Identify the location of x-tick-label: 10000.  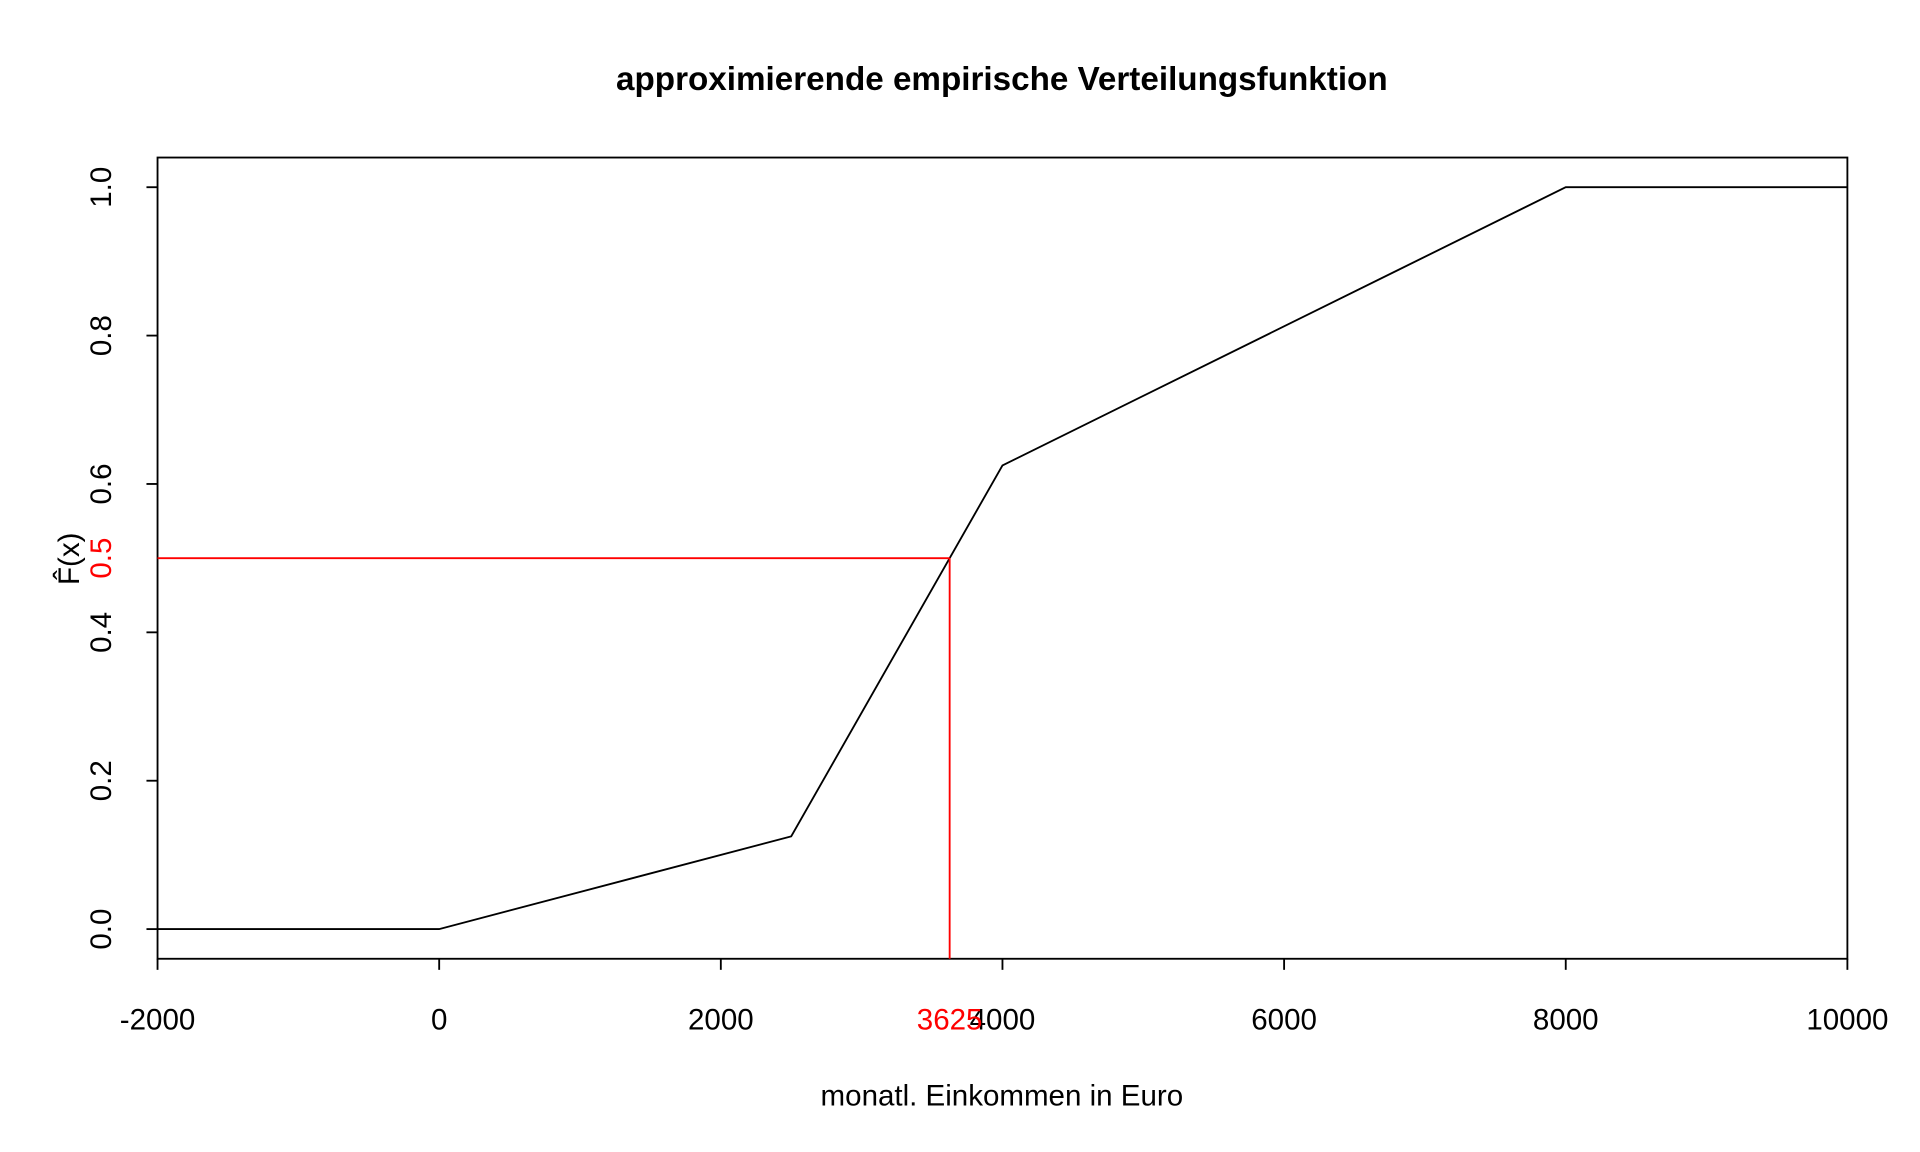
(1847, 1019).